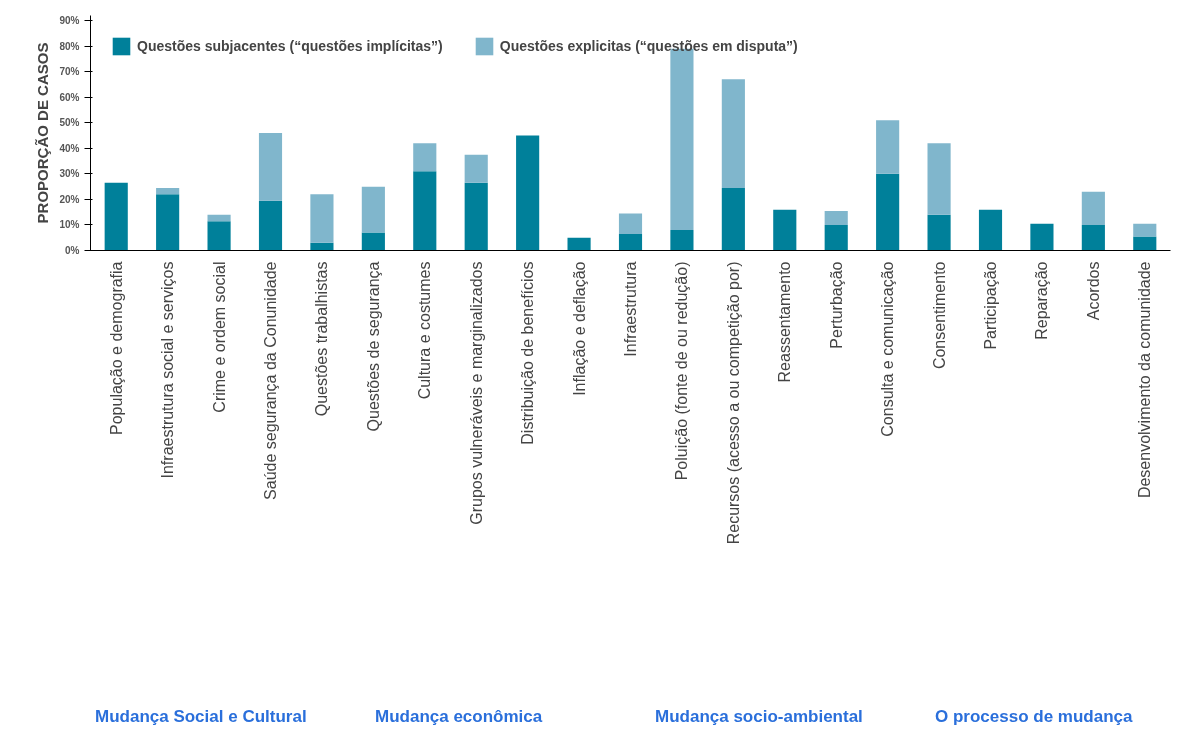 Image resolution: width=1197 pixels, height=746 pixels. Describe the element at coordinates (528, 353) in the screenshot. I see `x-tick-label: Distribuição de benefícios` at that location.